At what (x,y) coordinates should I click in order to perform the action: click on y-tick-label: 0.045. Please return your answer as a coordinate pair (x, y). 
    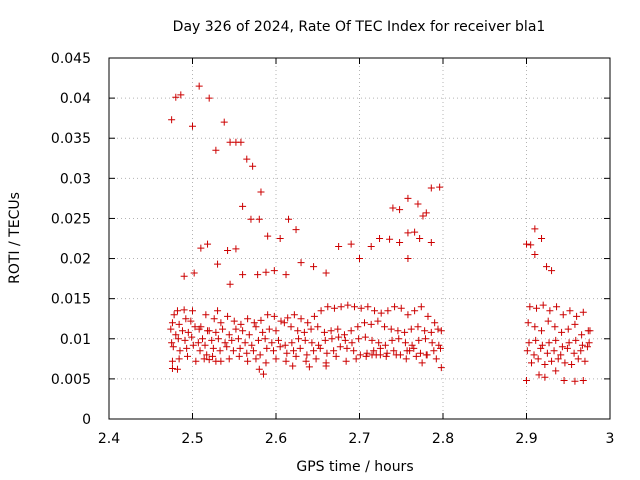
    Looking at the image, I should click on (71, 59).